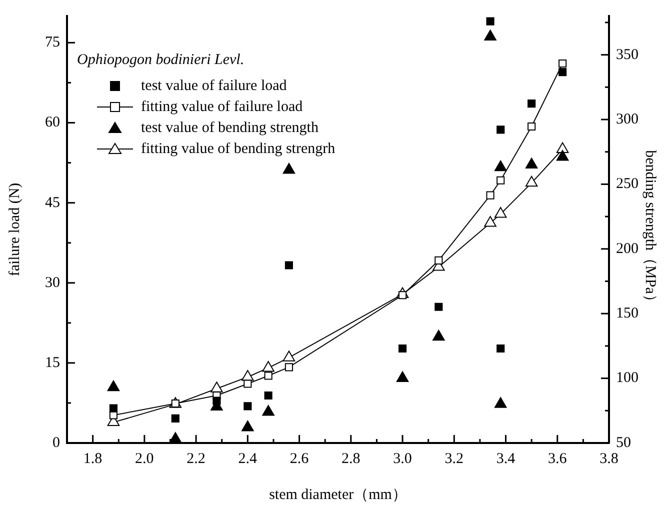 Image resolution: width=665 pixels, height=506 pixels. Describe the element at coordinates (627, 119) in the screenshot. I see `y2-tick-label: 300` at that location.